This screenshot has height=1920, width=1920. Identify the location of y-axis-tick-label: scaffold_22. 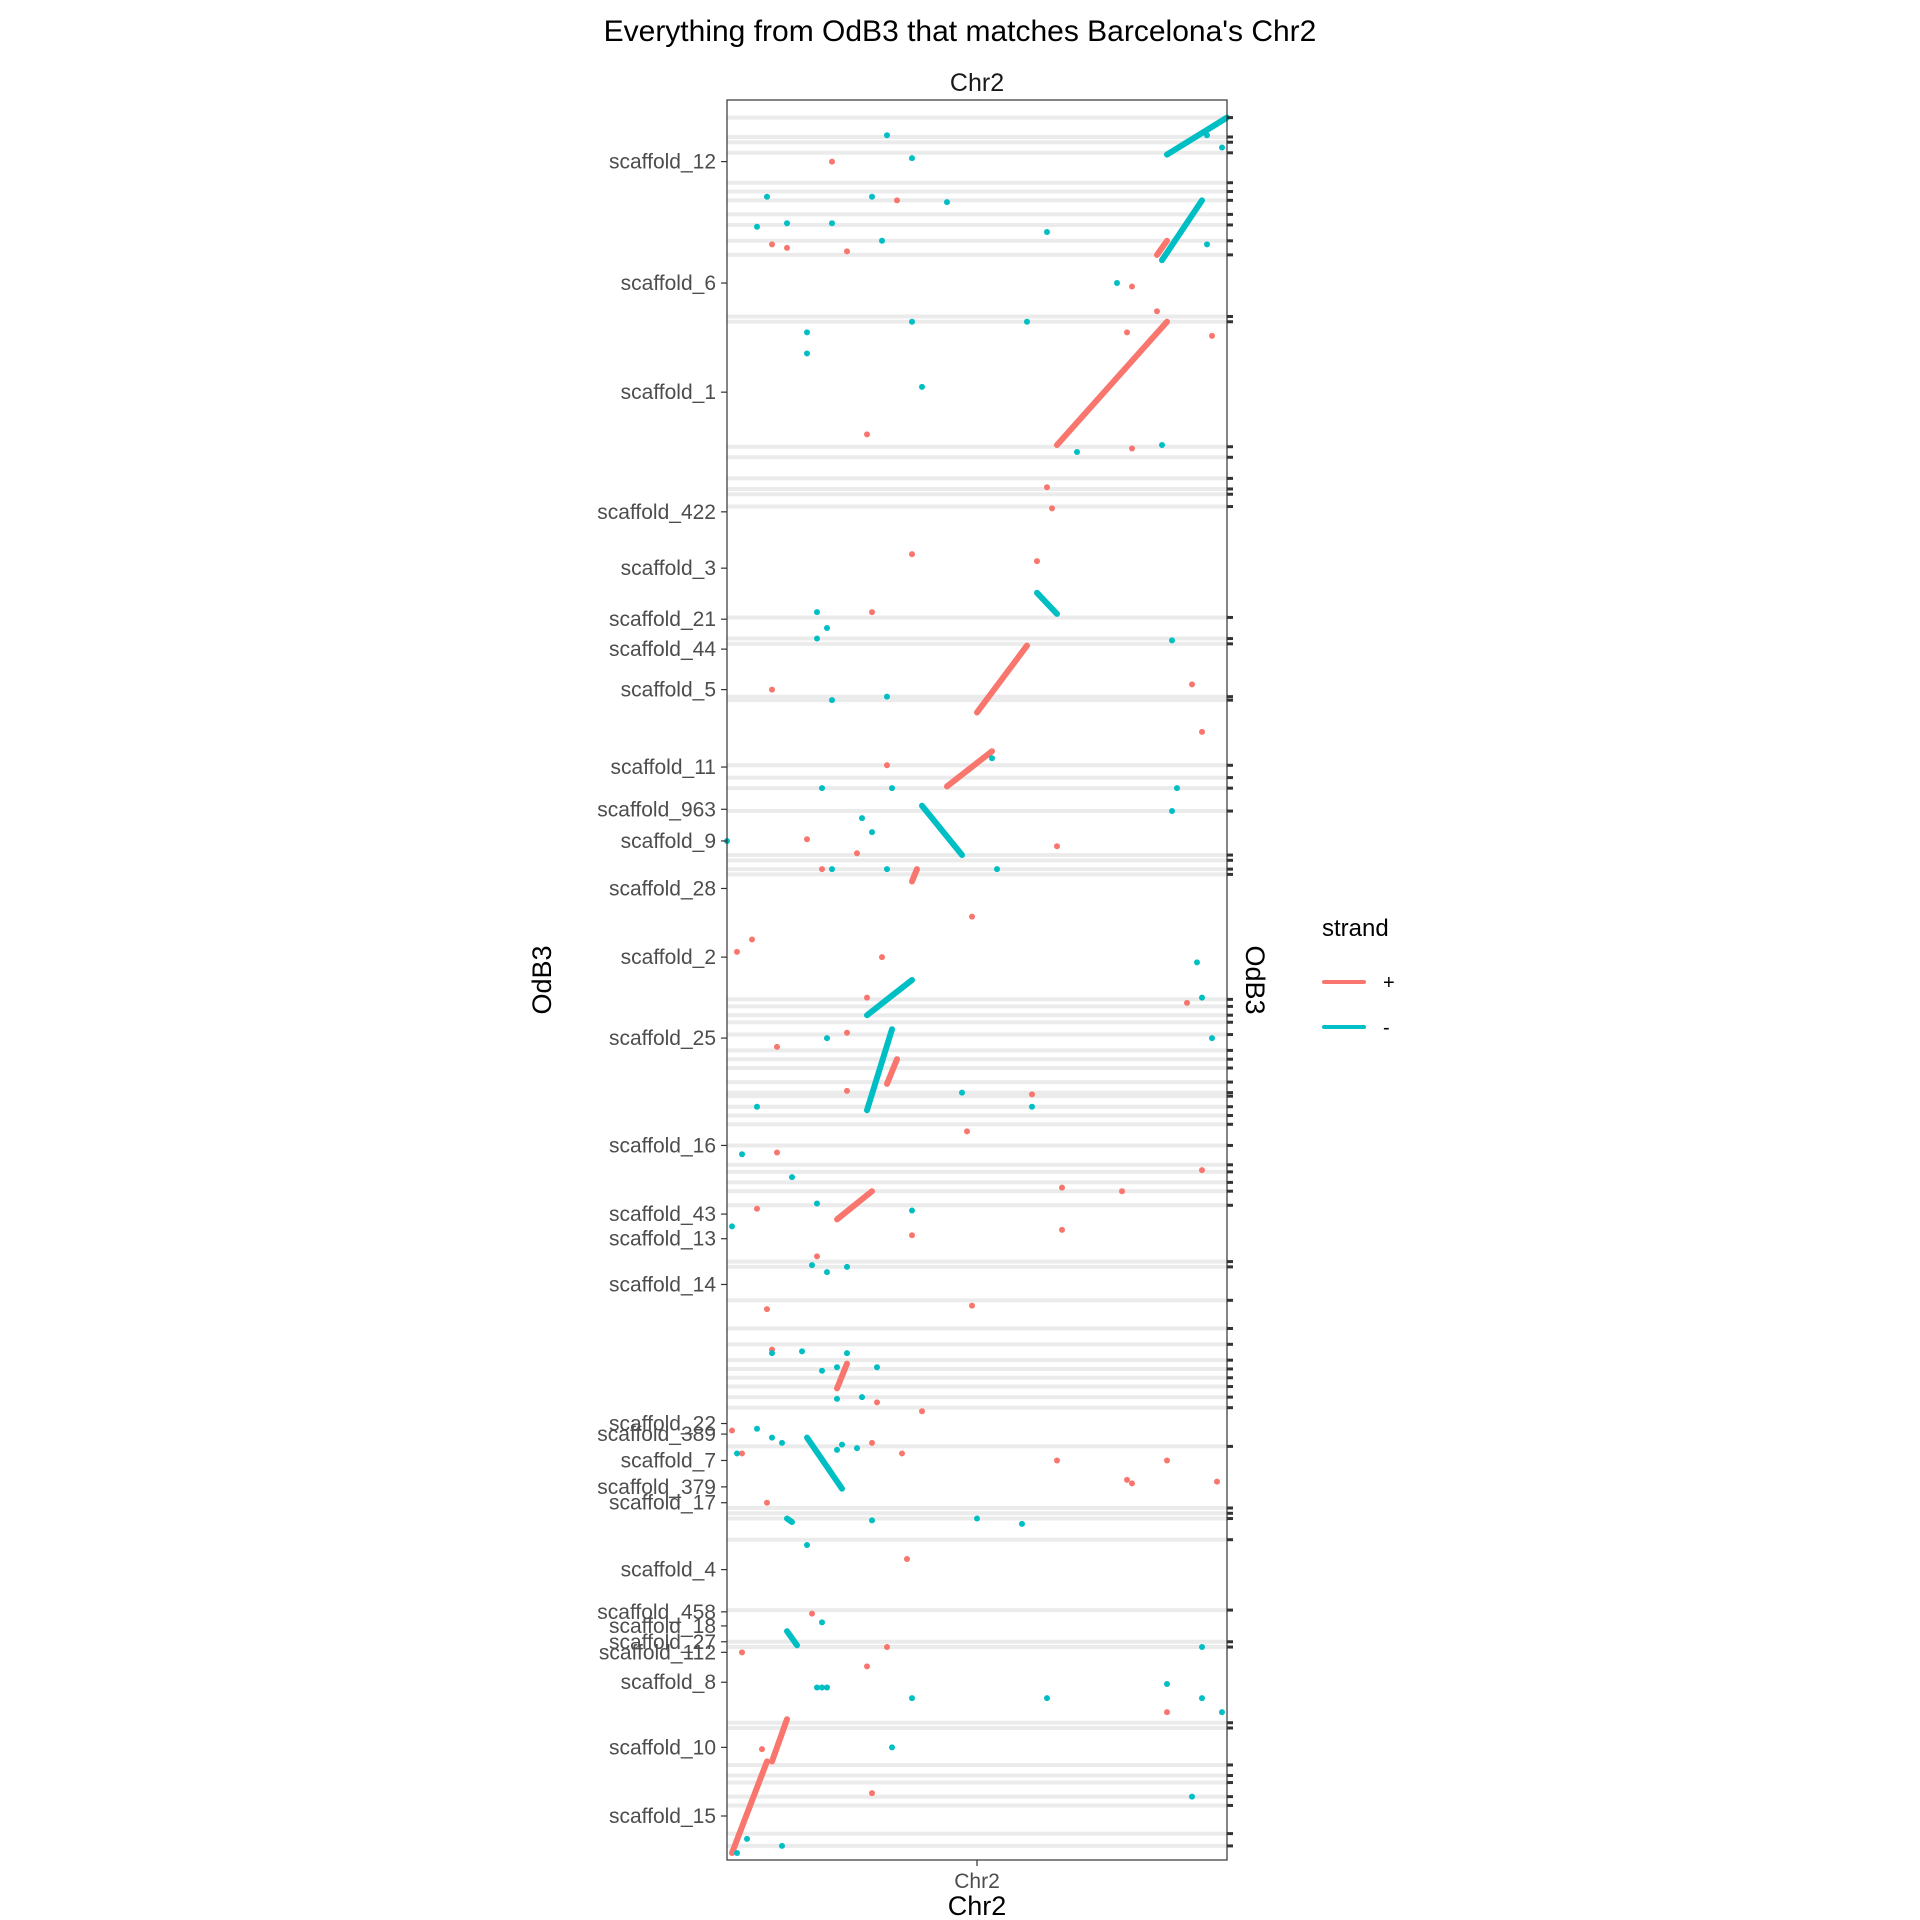
(662, 1424).